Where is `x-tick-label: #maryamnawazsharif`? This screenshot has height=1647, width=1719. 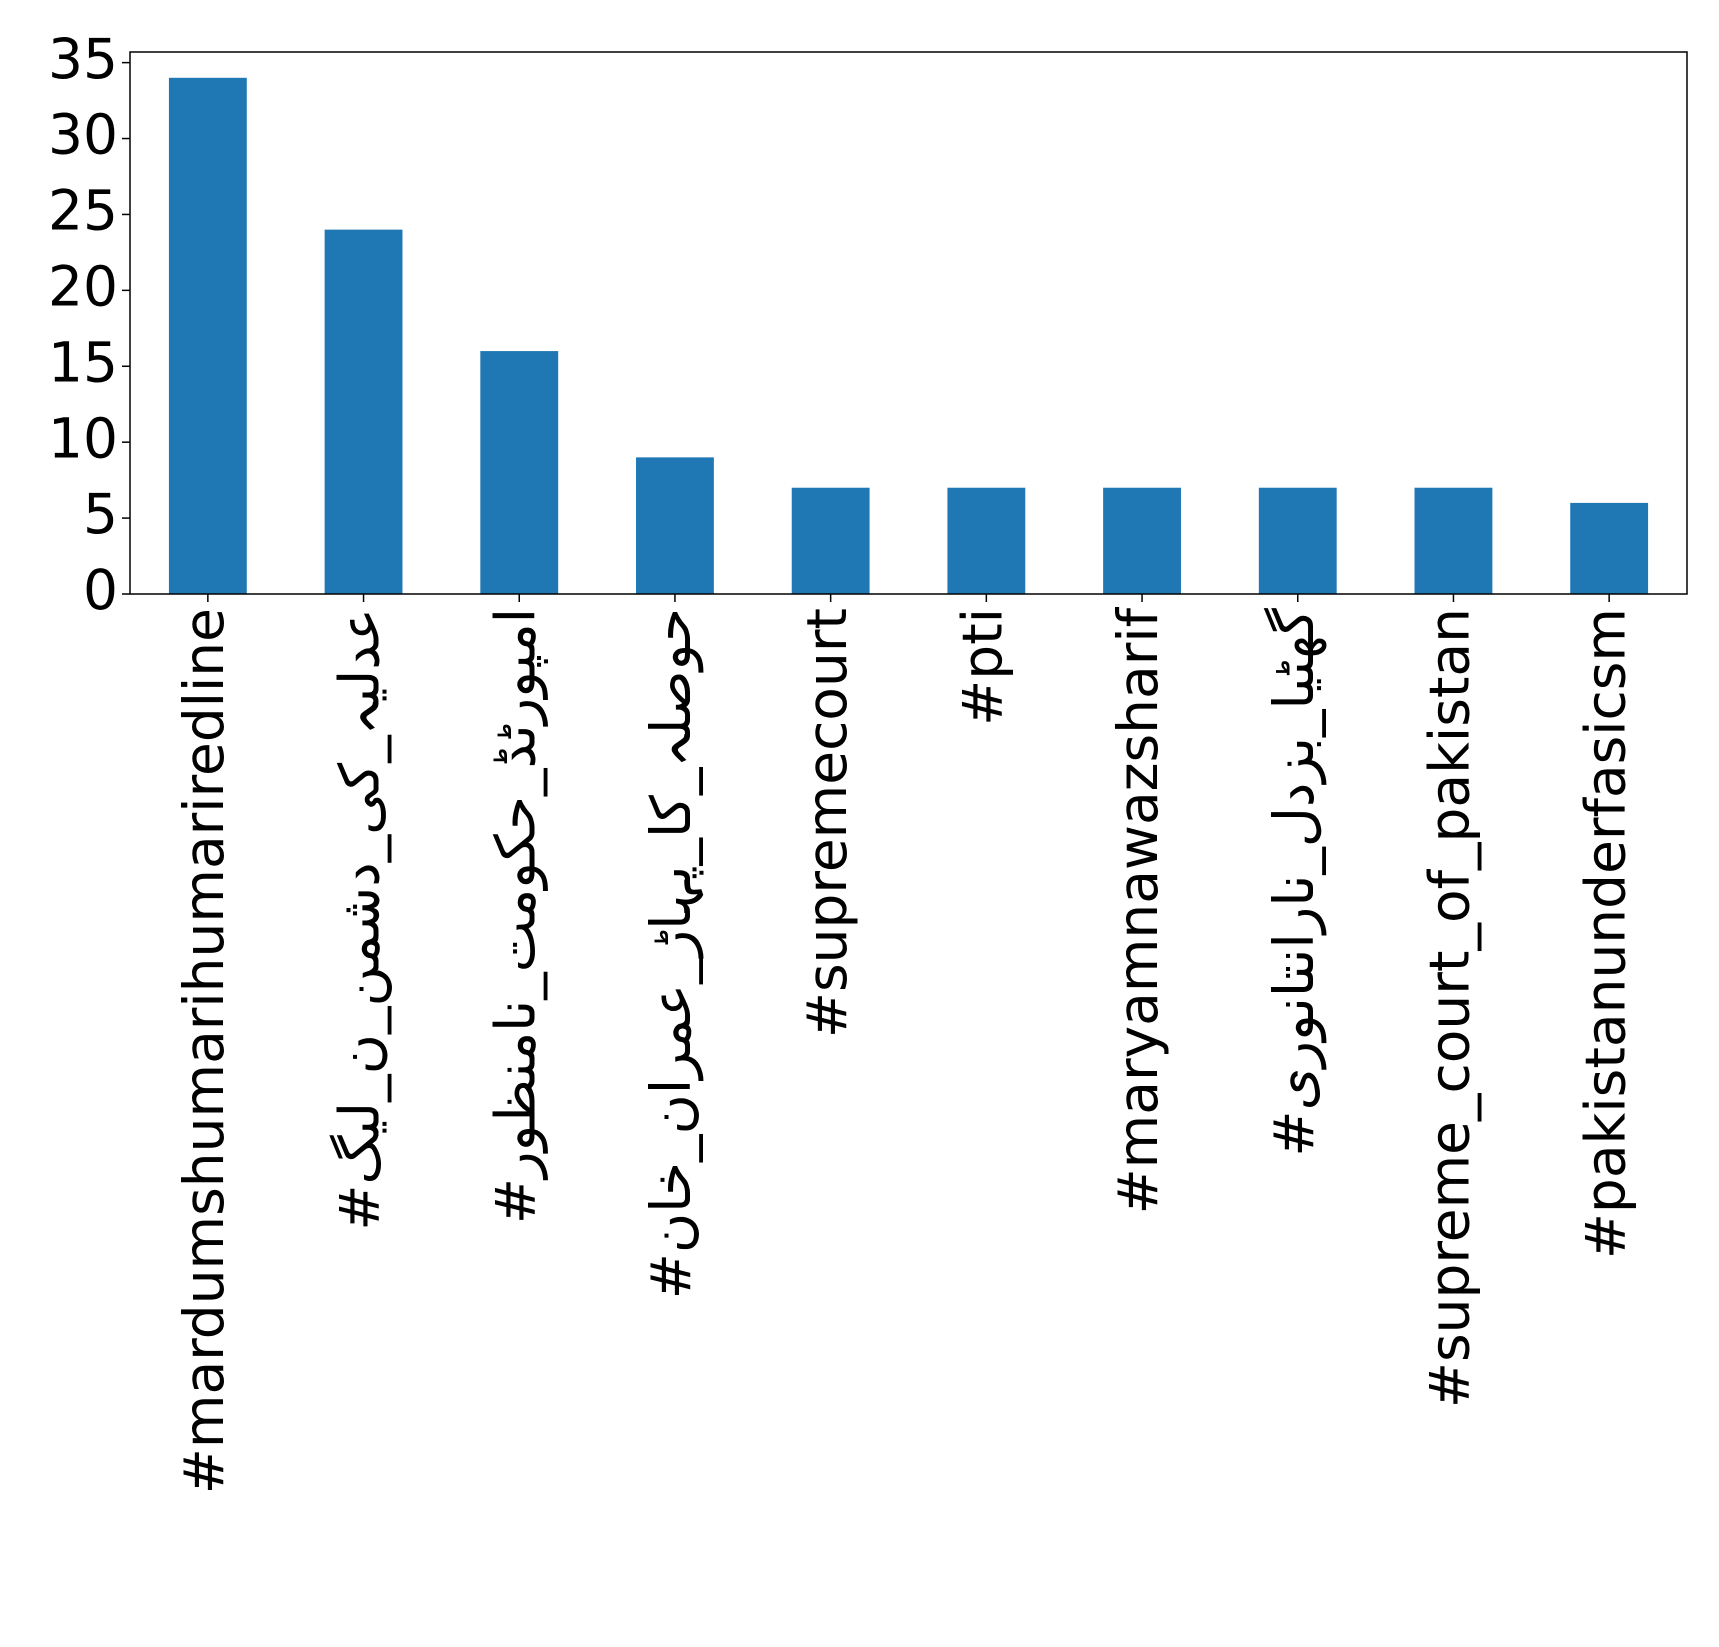
x-tick-label: #maryamnawazsharif is located at coordinates (1138, 910).